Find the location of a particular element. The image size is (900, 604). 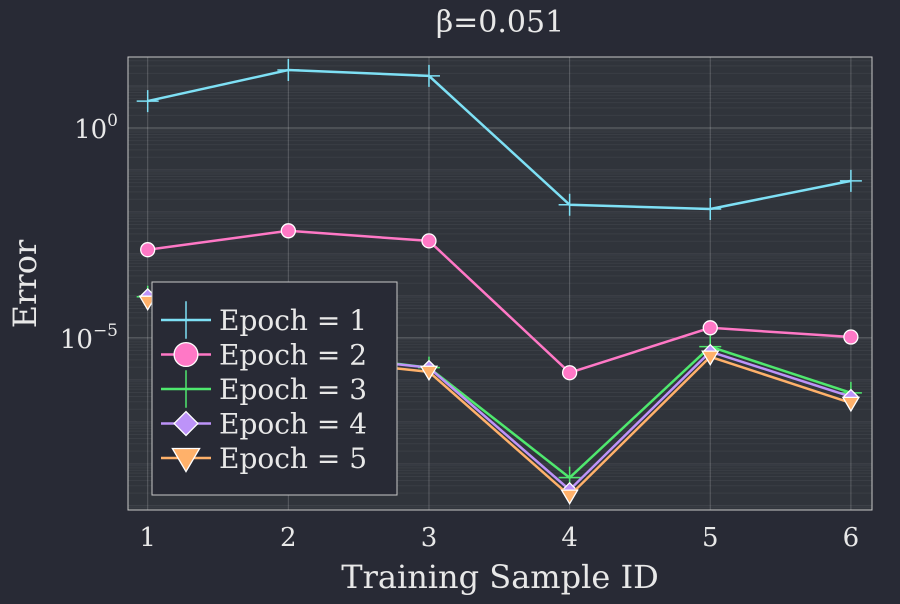

y-tick-label: 10⁻⁵ is located at coordinates (89, 338).